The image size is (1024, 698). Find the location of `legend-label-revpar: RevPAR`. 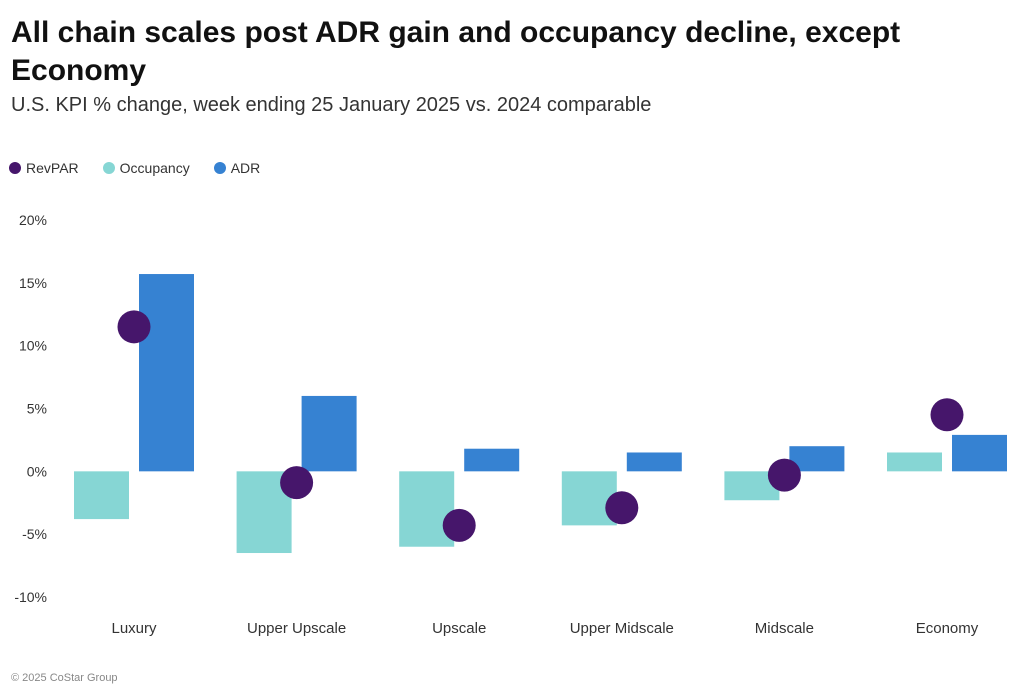

legend-label-revpar: RevPAR is located at coordinates (52, 168).